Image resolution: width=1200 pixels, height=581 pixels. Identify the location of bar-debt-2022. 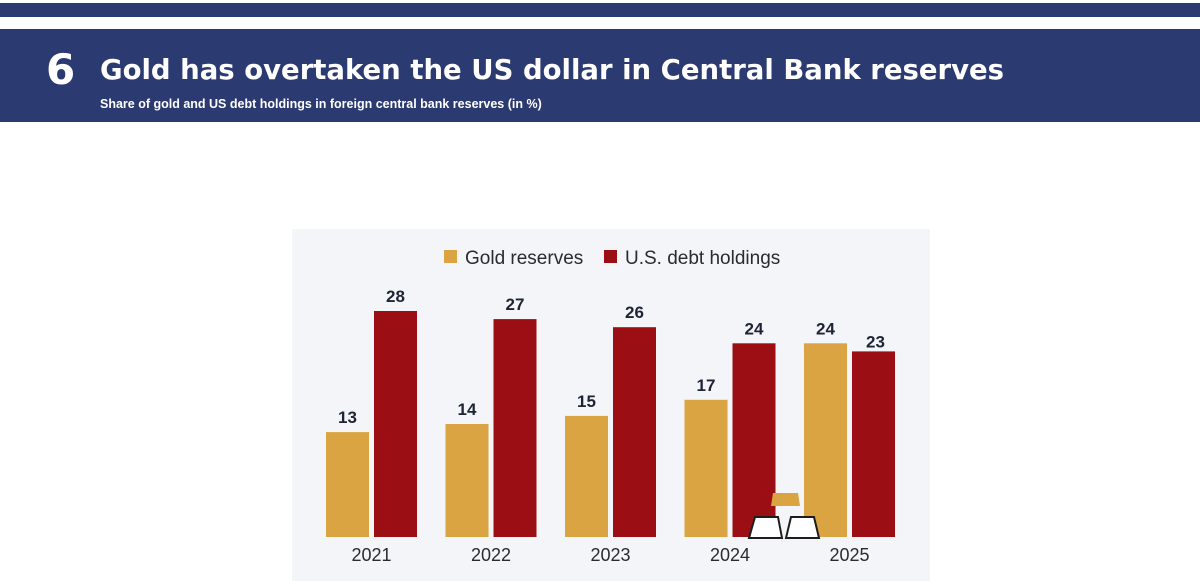
(515, 428).